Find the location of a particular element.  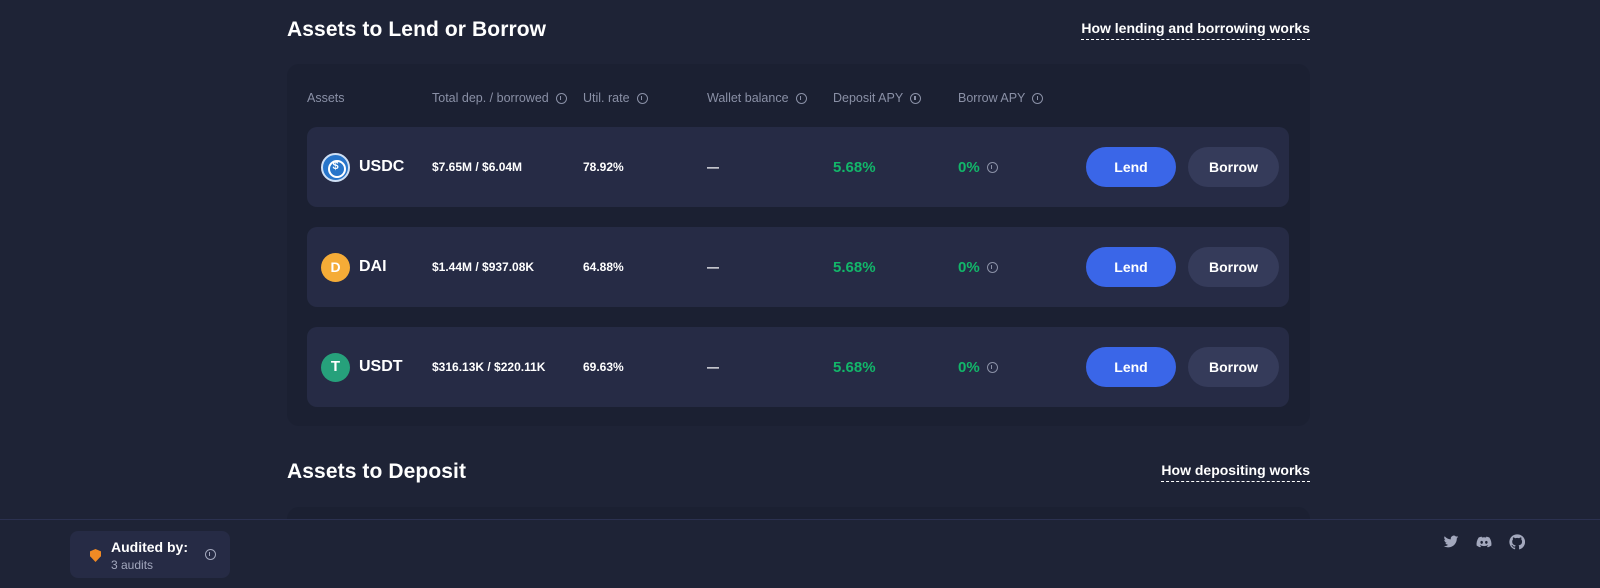

column-label: Deposit APY is located at coordinates (868, 98).